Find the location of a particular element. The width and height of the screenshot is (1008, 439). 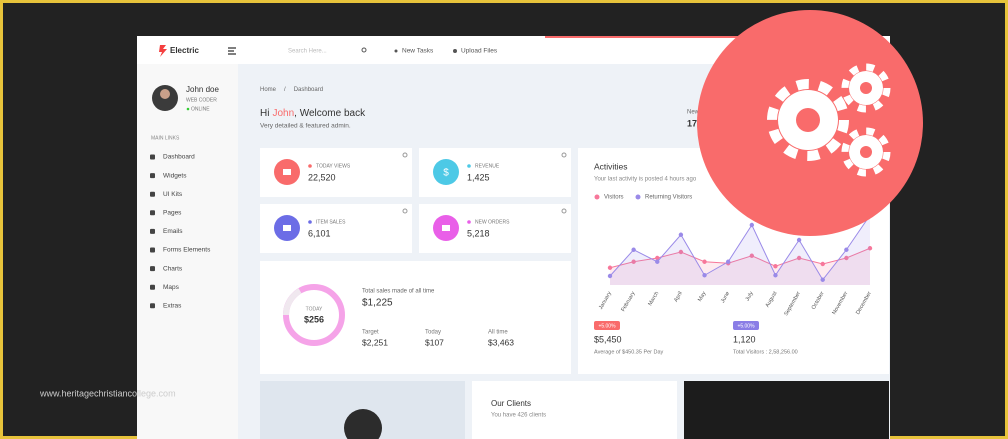

sales-card is located at coordinates (415, 317).